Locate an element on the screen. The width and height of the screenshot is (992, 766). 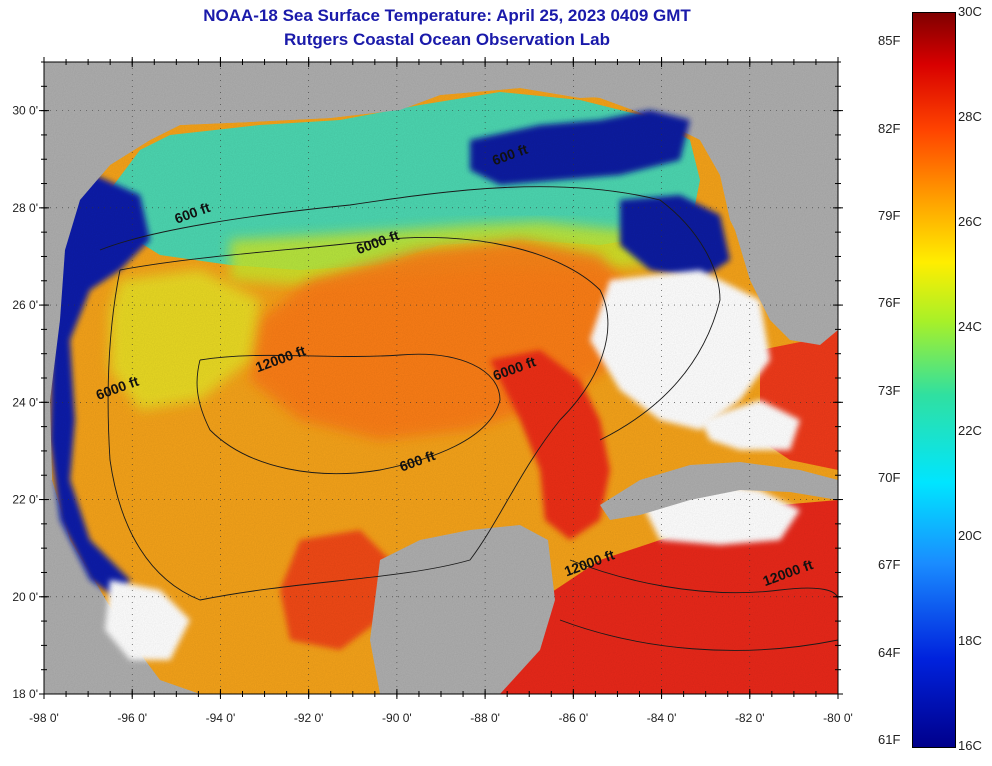
lon-tick-label: -80 0' is located at coordinates (838, 718).